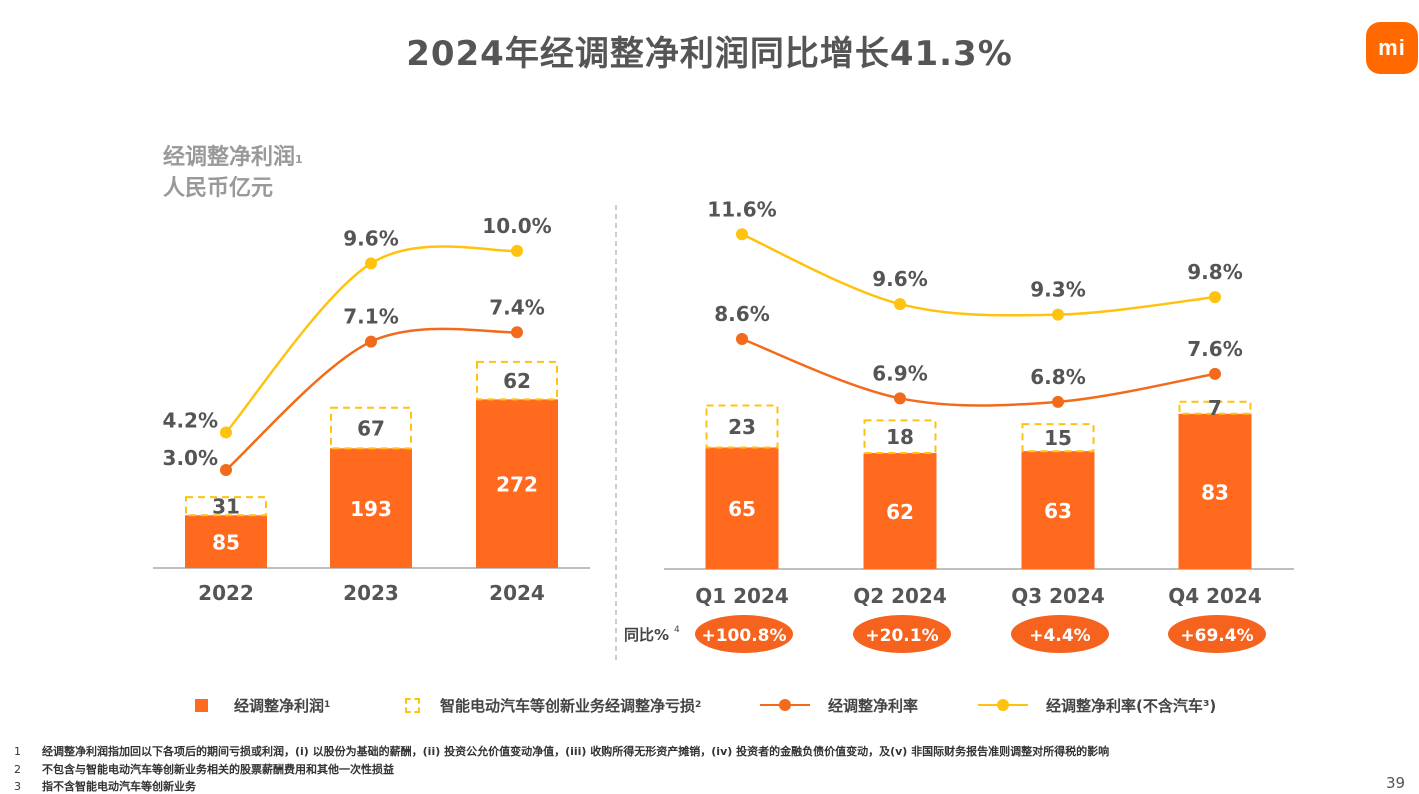  Describe the element at coordinates (978, 275) in the screenshot. I see `line-margin-ex-auto` at that location.